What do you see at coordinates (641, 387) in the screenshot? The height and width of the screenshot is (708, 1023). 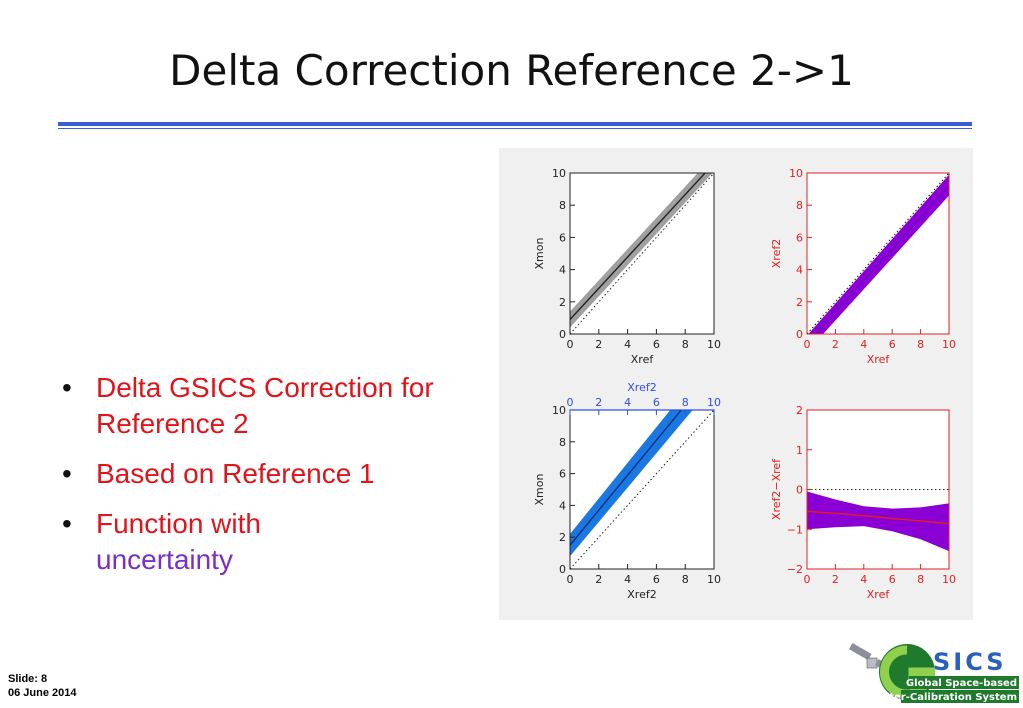 I see `top-axis-label: Xref2` at bounding box center [641, 387].